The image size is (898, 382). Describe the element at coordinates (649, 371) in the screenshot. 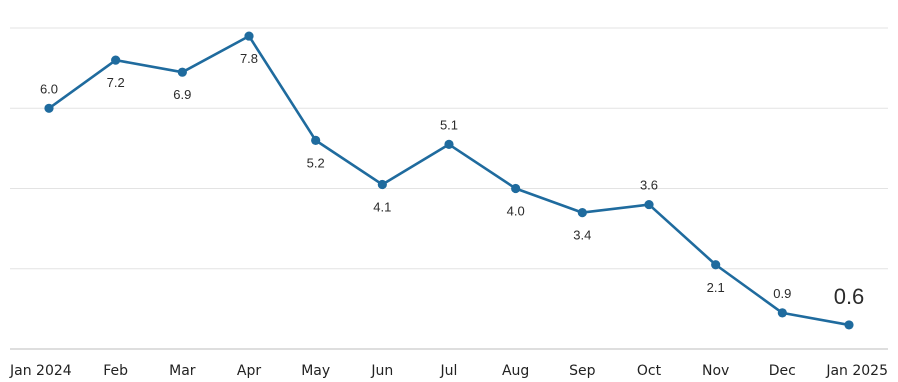

I see `x-tick-label: Oct` at that location.